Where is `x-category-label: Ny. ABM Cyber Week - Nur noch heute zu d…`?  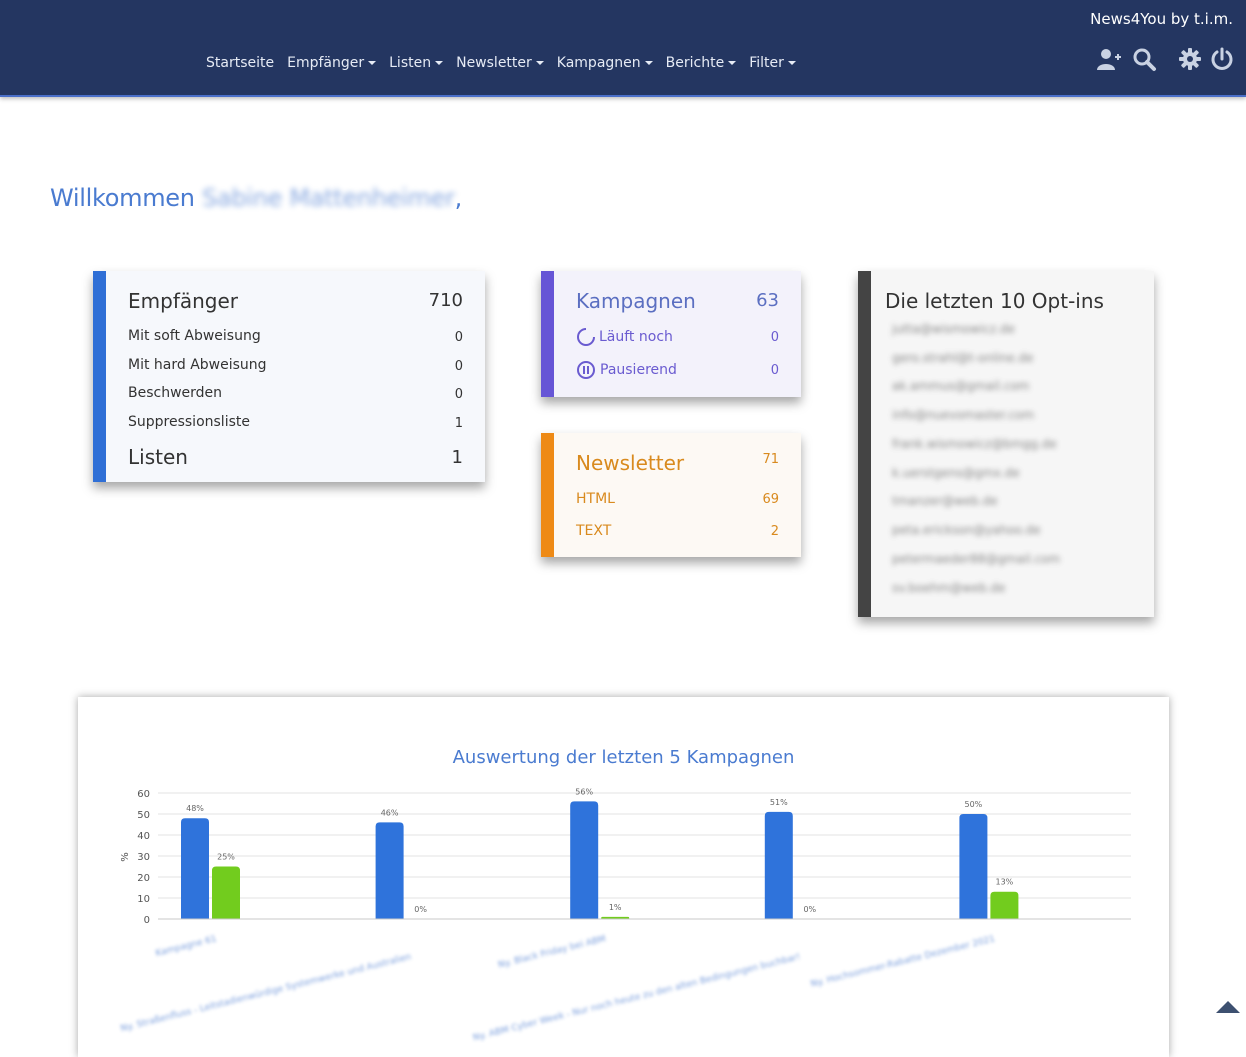
x-category-label: Ny. ABM Cyber Week - Nur noch heute zu d… is located at coordinates (636, 997).